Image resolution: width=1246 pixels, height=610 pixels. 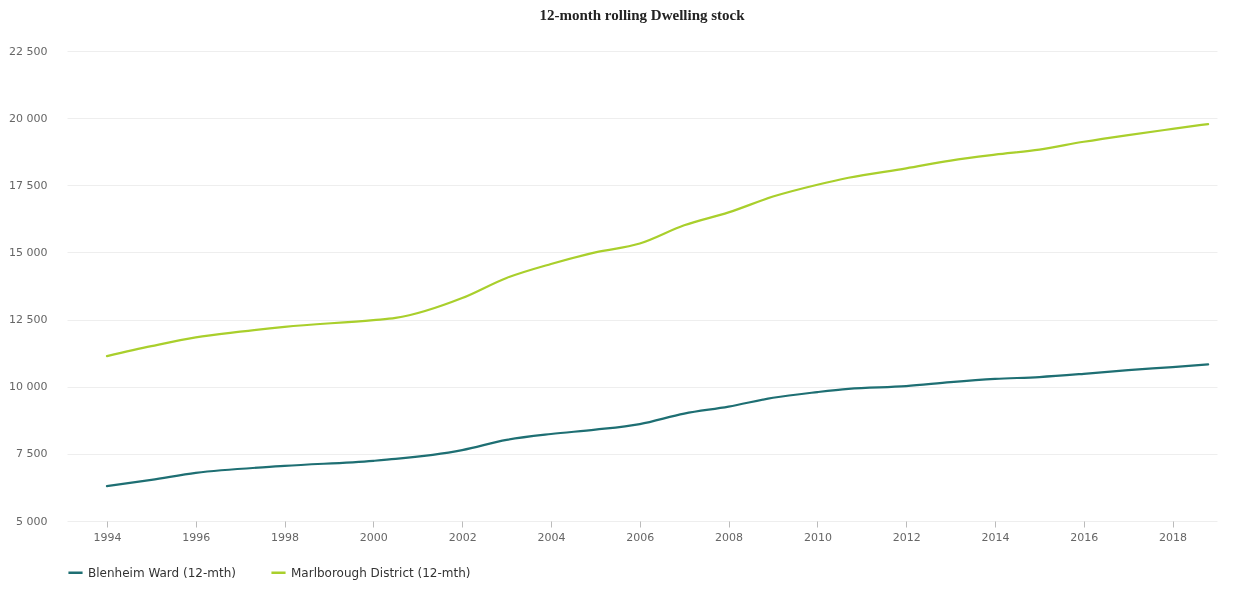 I want to click on x-tick-label: 2016, so click(x=1084, y=537).